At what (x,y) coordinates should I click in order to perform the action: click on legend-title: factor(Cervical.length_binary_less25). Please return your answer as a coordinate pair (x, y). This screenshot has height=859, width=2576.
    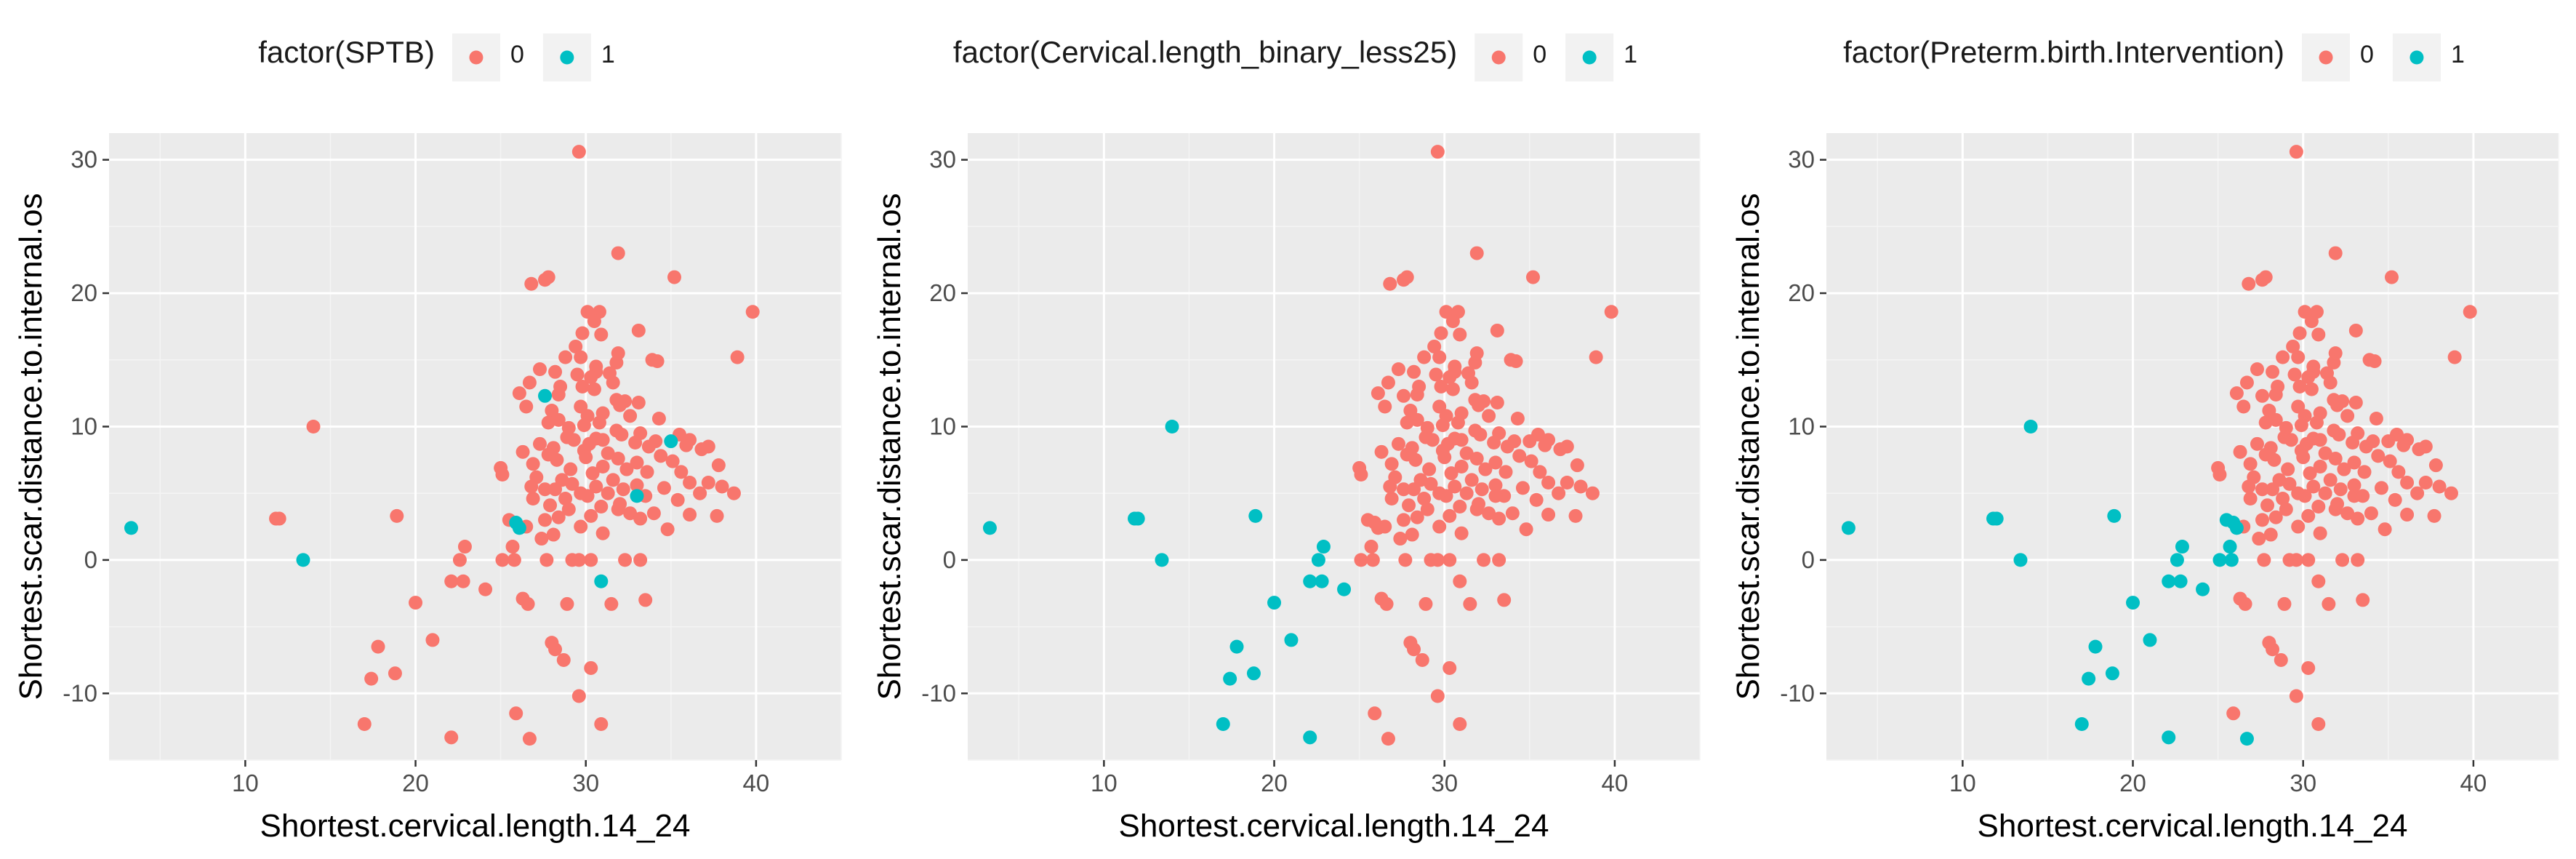
    Looking at the image, I should click on (1205, 52).